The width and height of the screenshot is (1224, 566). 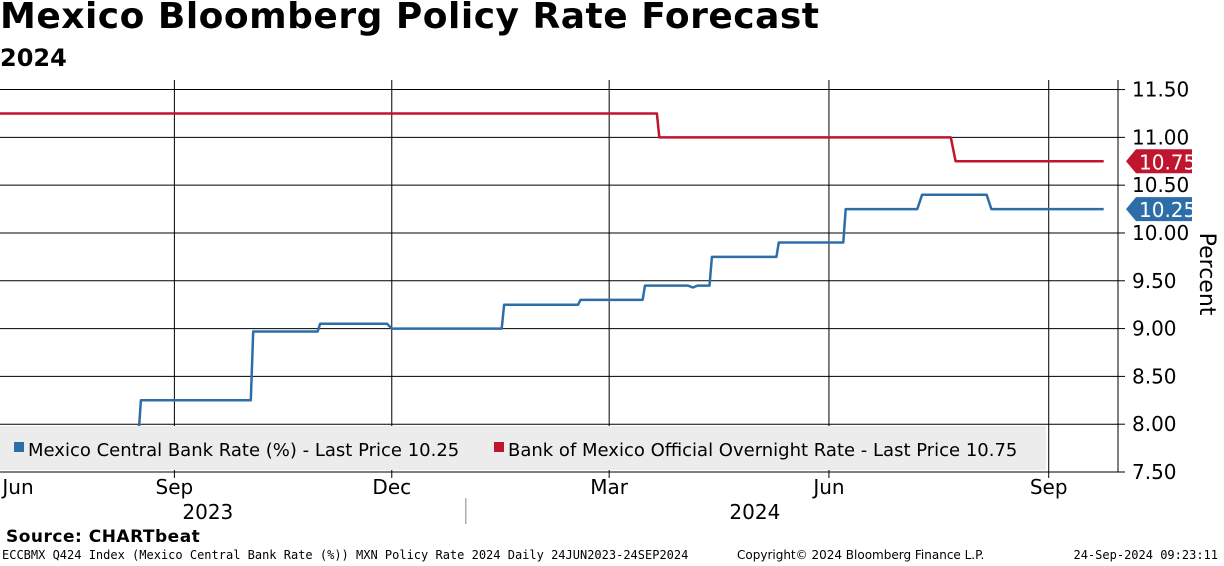 I want to click on last-price-label-2: 10.75, so click(x=1167, y=162).